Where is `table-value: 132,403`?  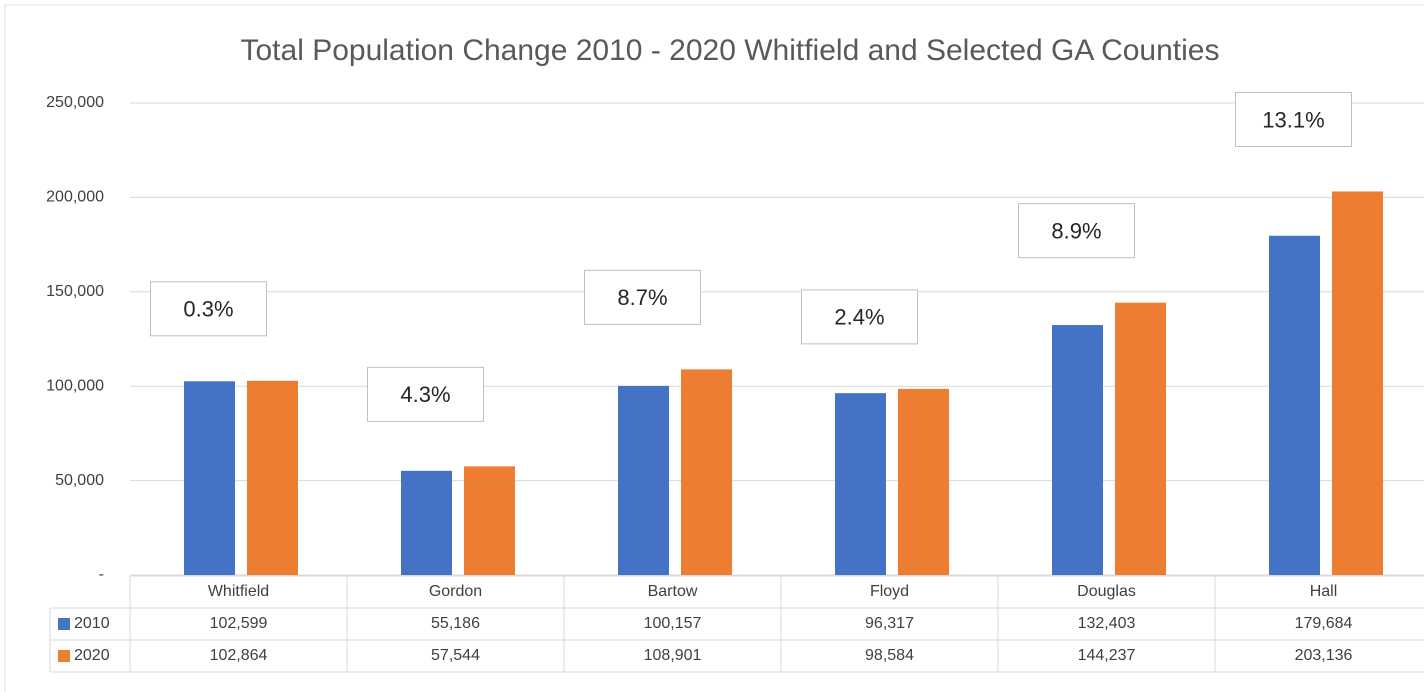 table-value: 132,403 is located at coordinates (1107, 623).